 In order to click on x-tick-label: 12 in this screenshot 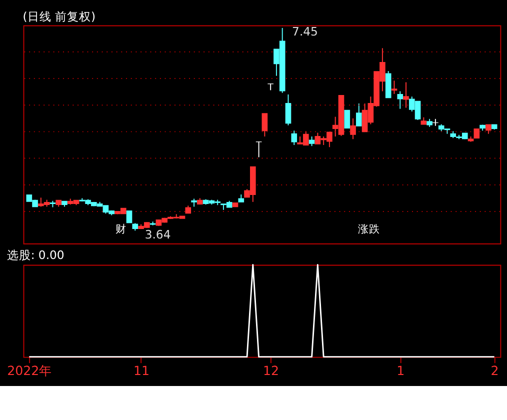, I will do `click(271, 370)`.